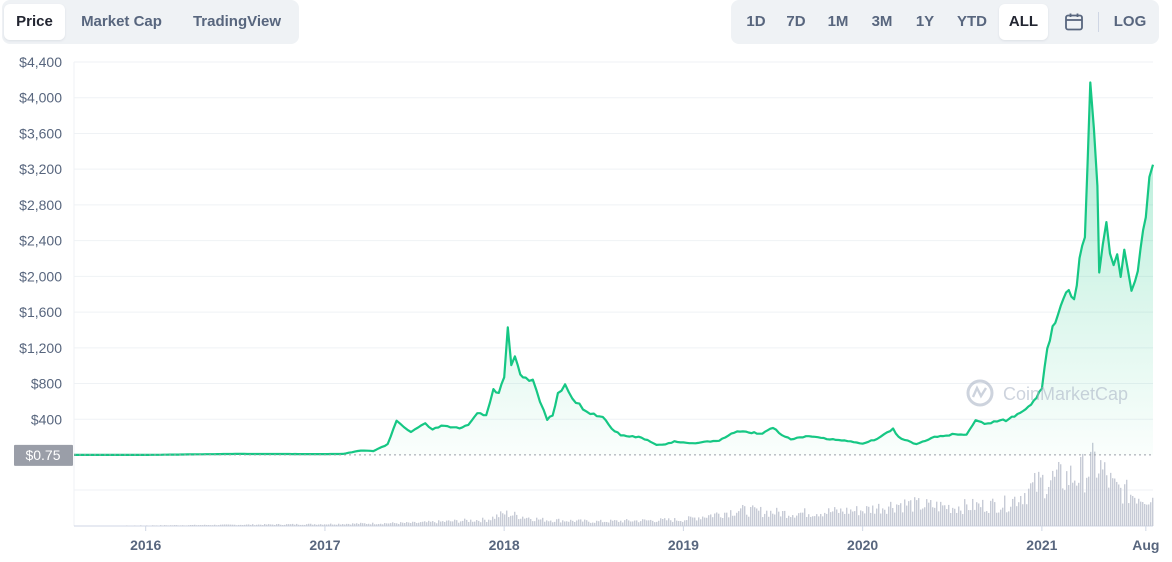 This screenshot has height=562, width=1172. What do you see at coordinates (34, 22) in the screenshot?
I see `tab-price: Price` at bounding box center [34, 22].